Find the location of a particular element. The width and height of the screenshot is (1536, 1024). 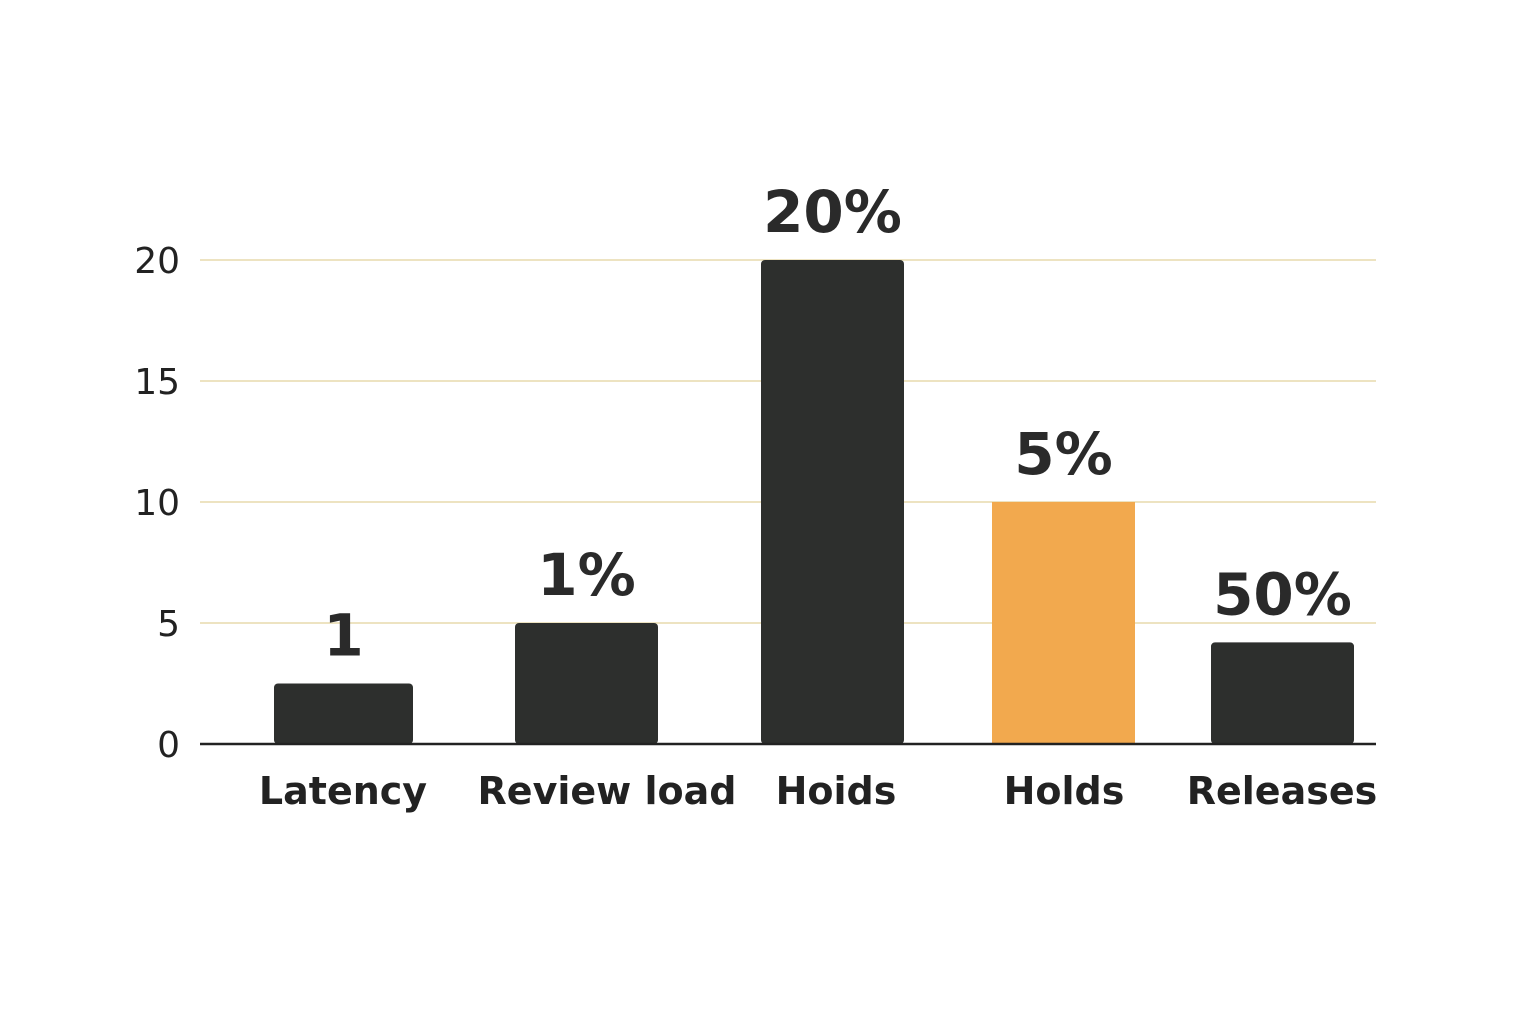

y-tick-label: 10 is located at coordinates (157, 503).